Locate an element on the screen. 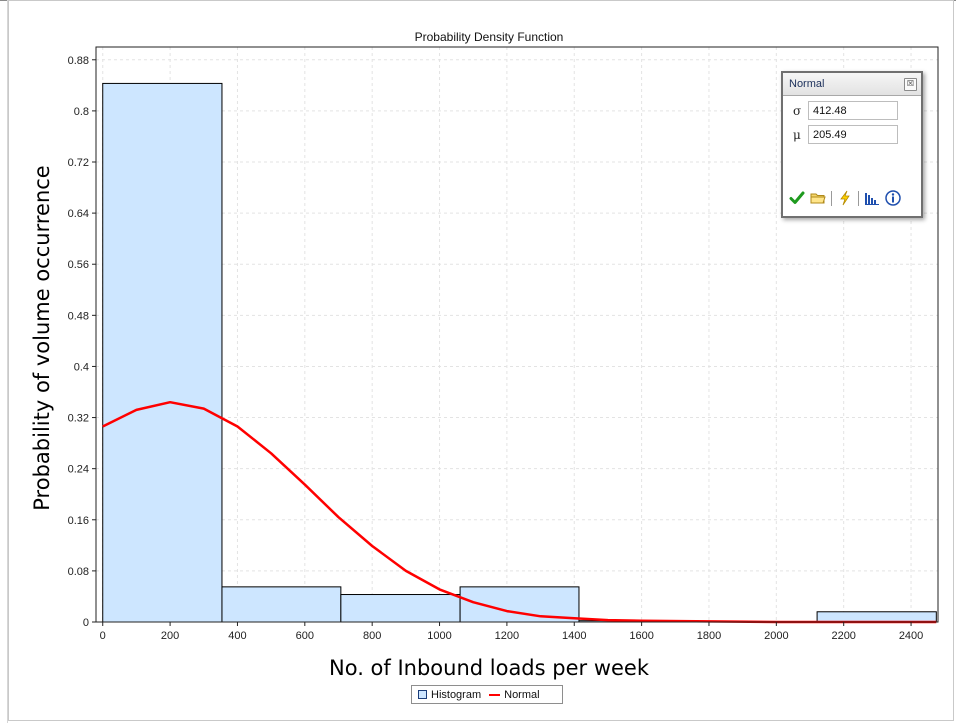 The height and width of the screenshot is (723, 956). x-tick-label: 1000 is located at coordinates (439, 636).